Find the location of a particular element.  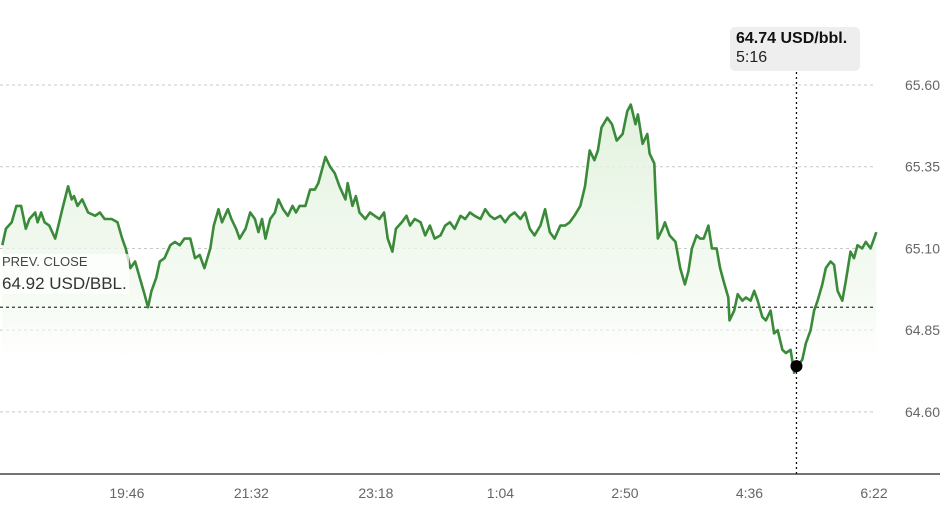

x-tick-label: 21:32 is located at coordinates (251, 493).